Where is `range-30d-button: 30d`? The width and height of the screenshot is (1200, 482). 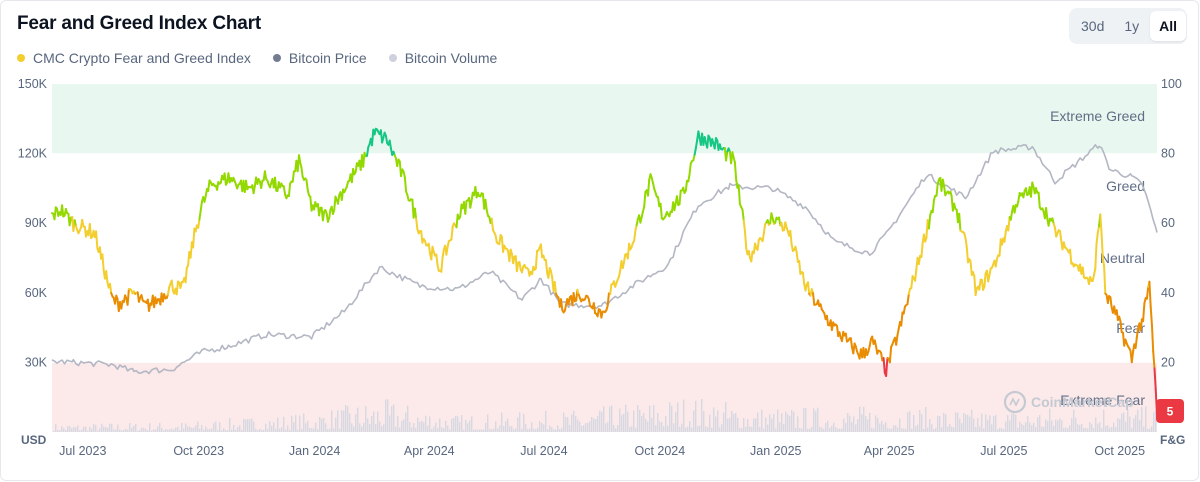
range-30d-button: 30d is located at coordinates (1093, 26).